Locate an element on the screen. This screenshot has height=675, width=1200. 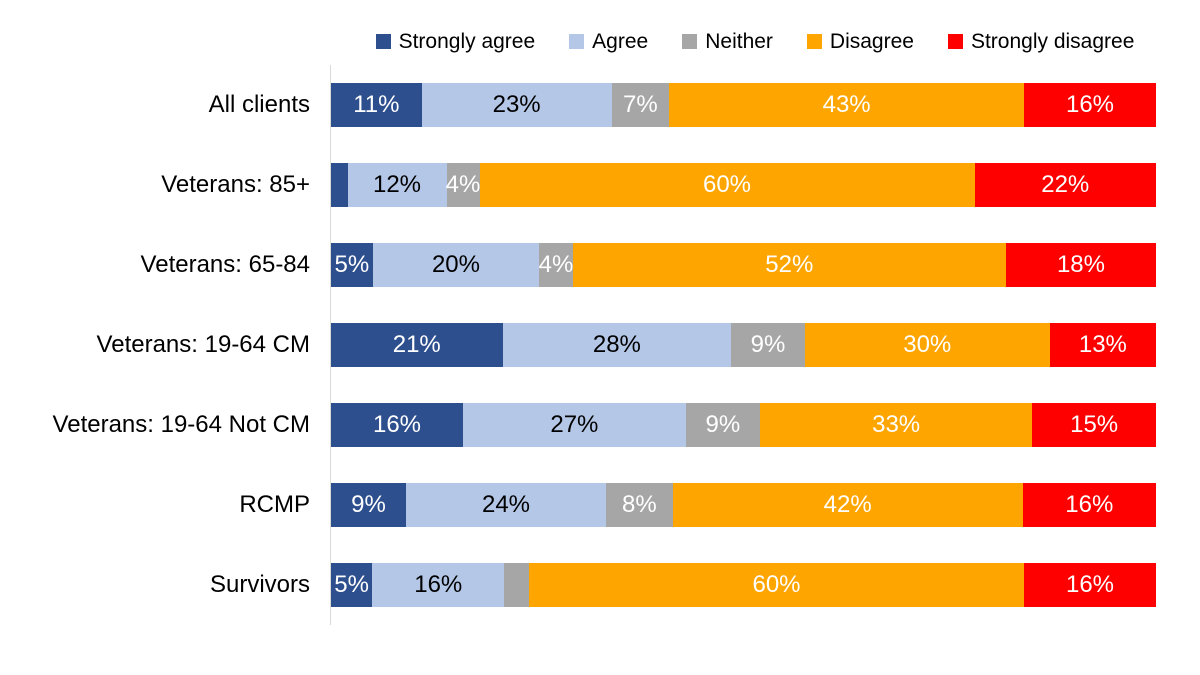
bar-segment: 4% is located at coordinates (463, 185).